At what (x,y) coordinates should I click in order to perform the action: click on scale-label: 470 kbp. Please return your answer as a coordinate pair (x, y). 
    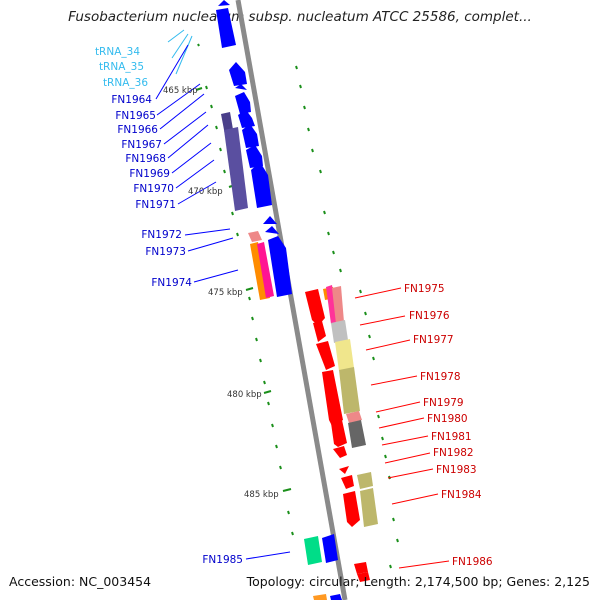
    Looking at the image, I should click on (205, 192).